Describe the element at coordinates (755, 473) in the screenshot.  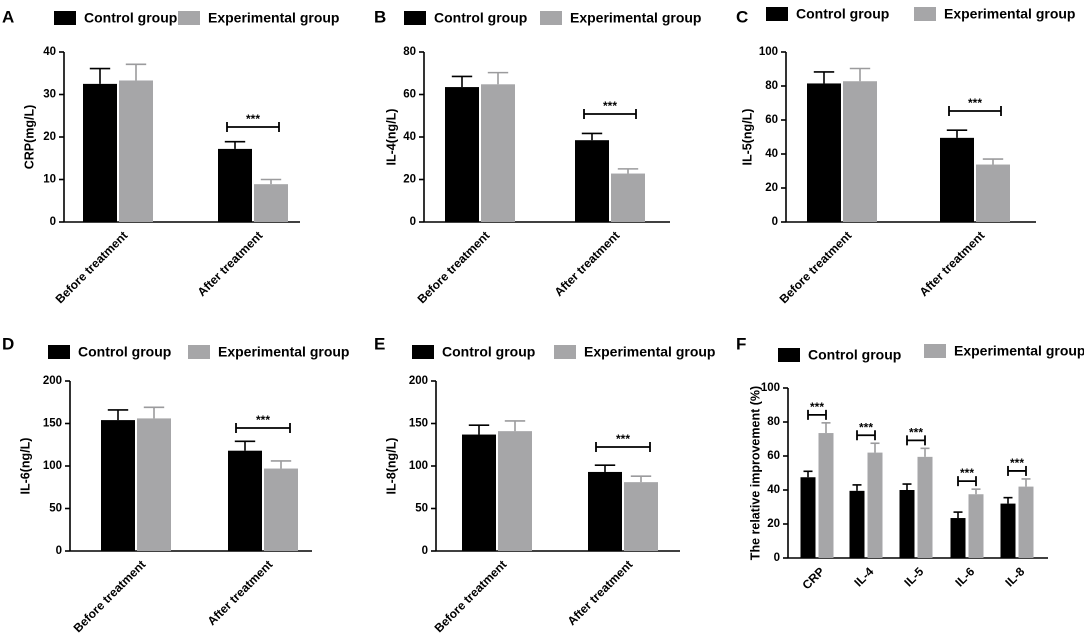
I see `y-axis-title: The relative improvement (%)` at that location.